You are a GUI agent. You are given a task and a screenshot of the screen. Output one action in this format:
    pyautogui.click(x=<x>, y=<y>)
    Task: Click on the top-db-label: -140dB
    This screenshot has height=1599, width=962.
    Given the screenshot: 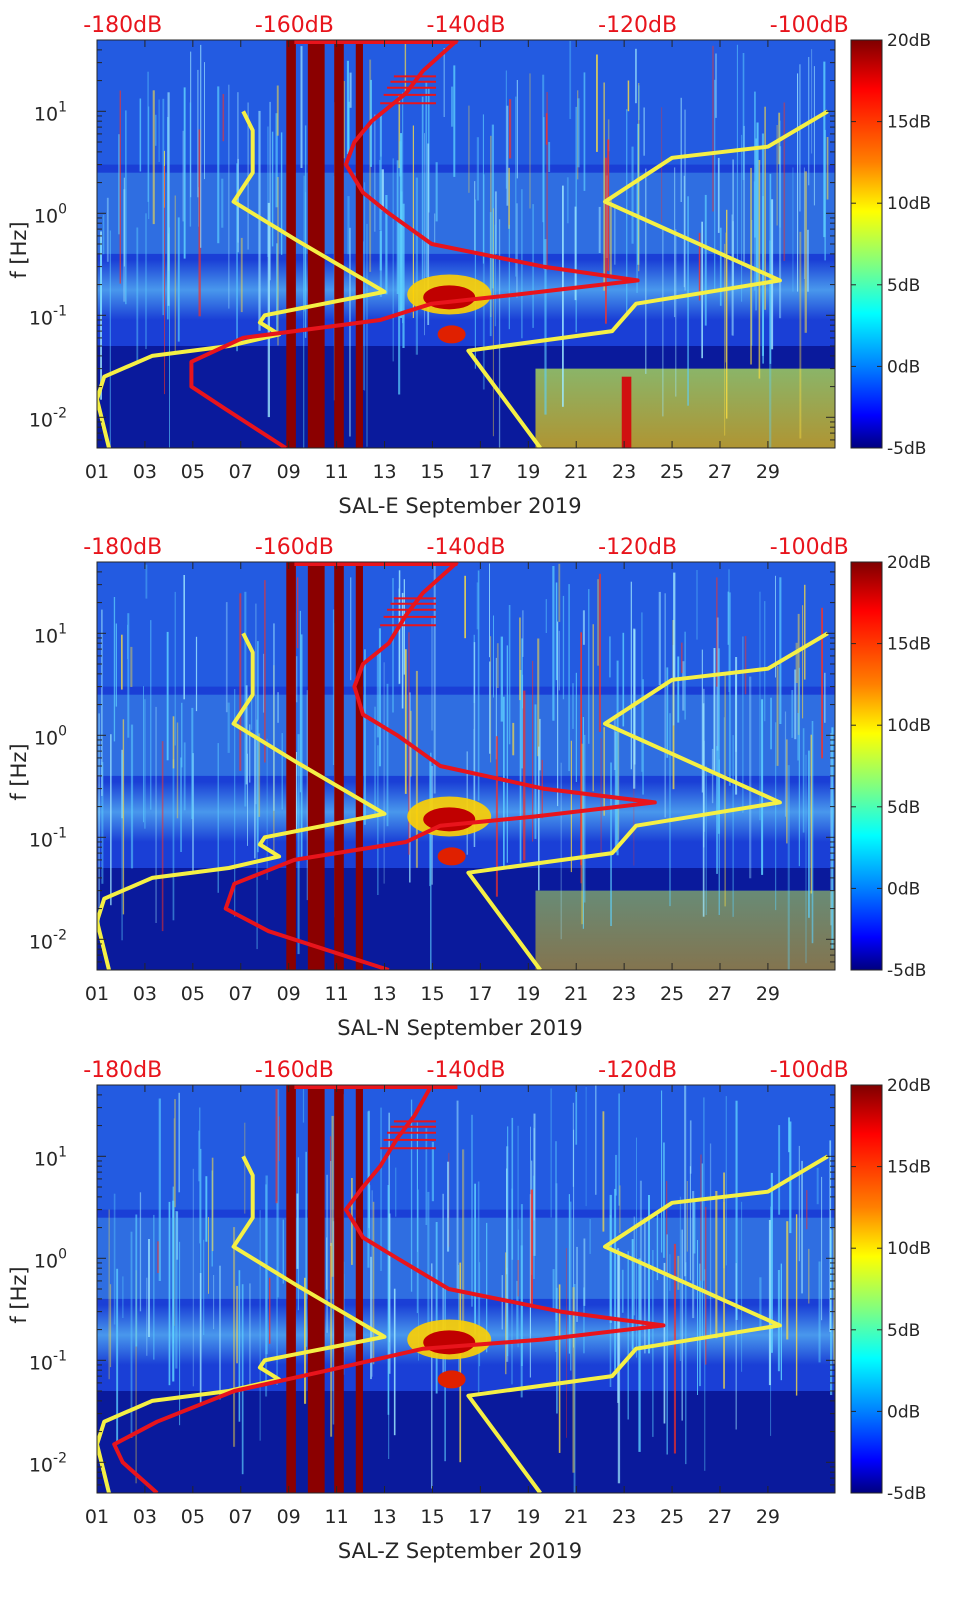 What is the action you would take?
    pyautogui.click(x=466, y=547)
    